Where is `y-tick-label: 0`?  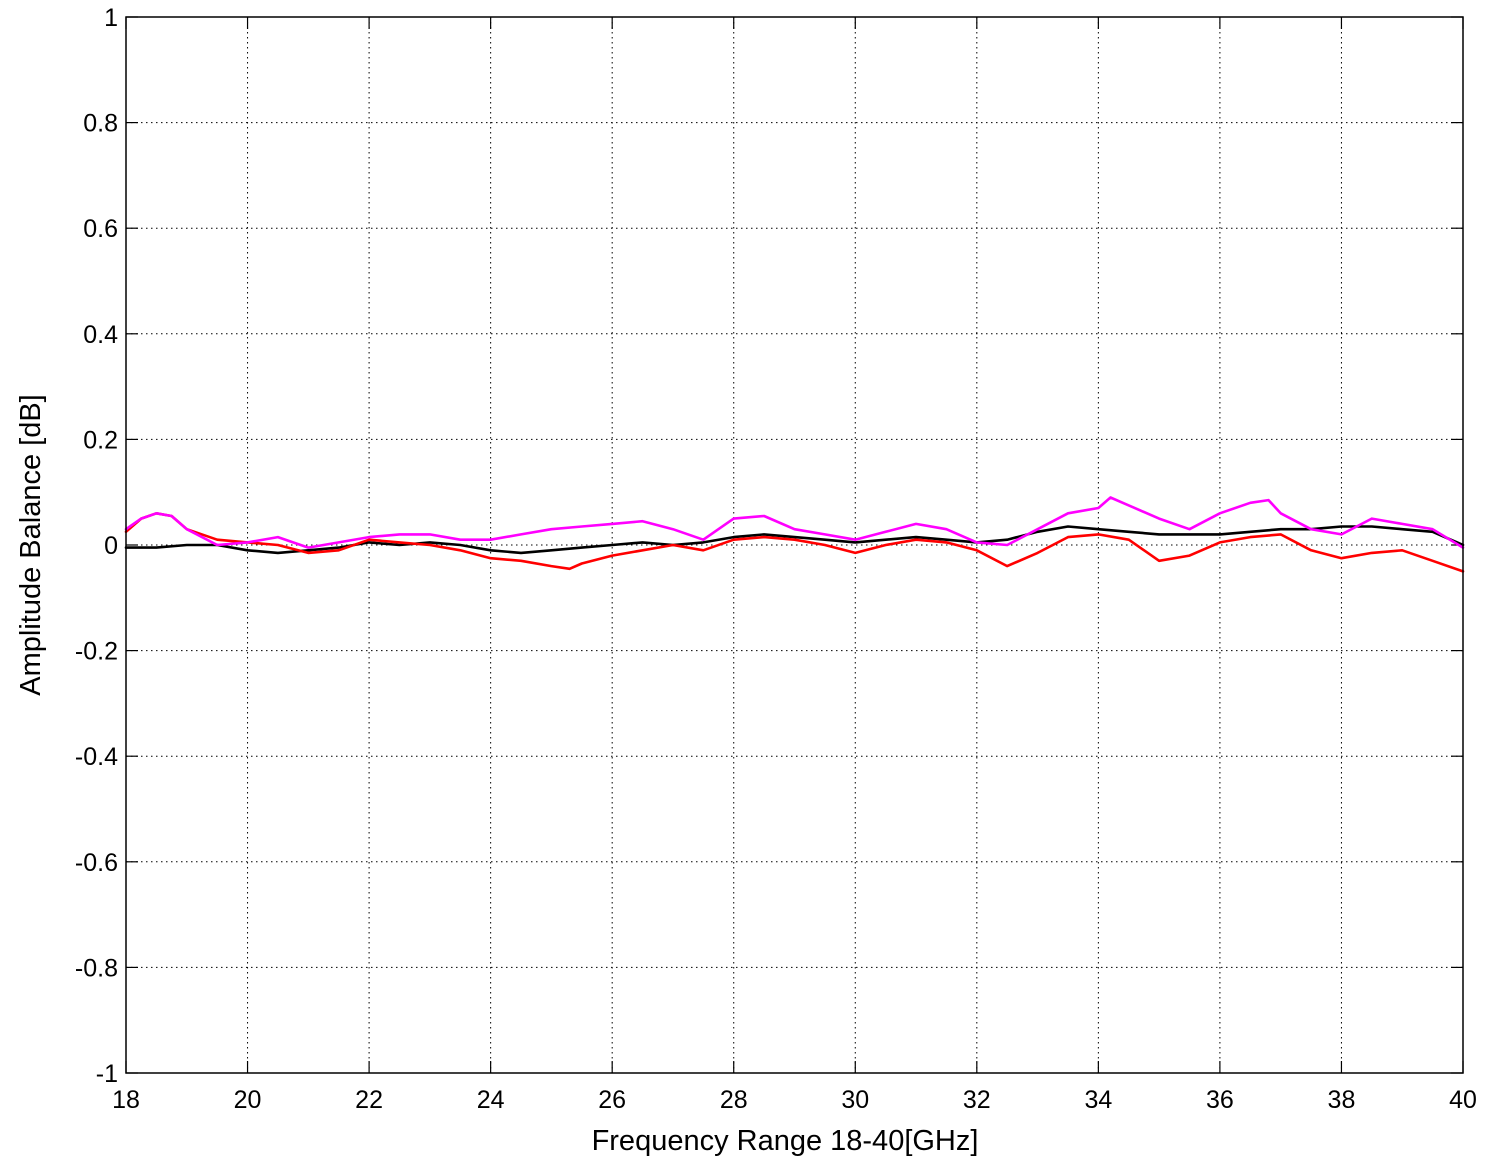 y-tick-label: 0 is located at coordinates (111, 546).